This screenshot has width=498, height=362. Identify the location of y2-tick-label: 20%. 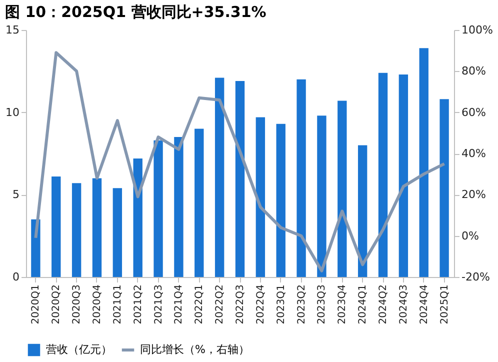
(474, 195).